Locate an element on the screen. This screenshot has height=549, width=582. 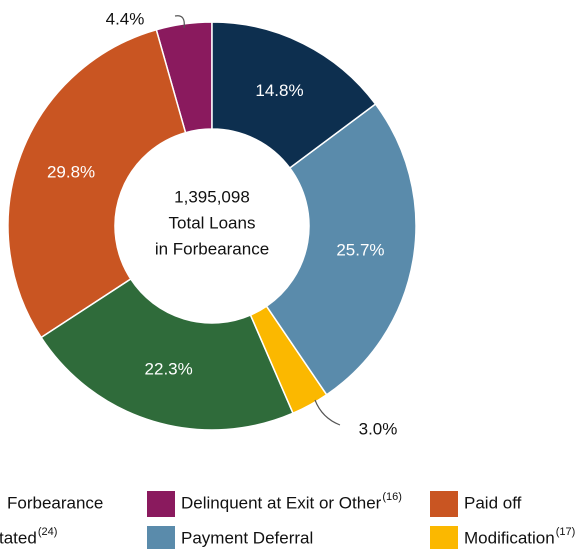
legend-item: Paid off is located at coordinates (476, 504).